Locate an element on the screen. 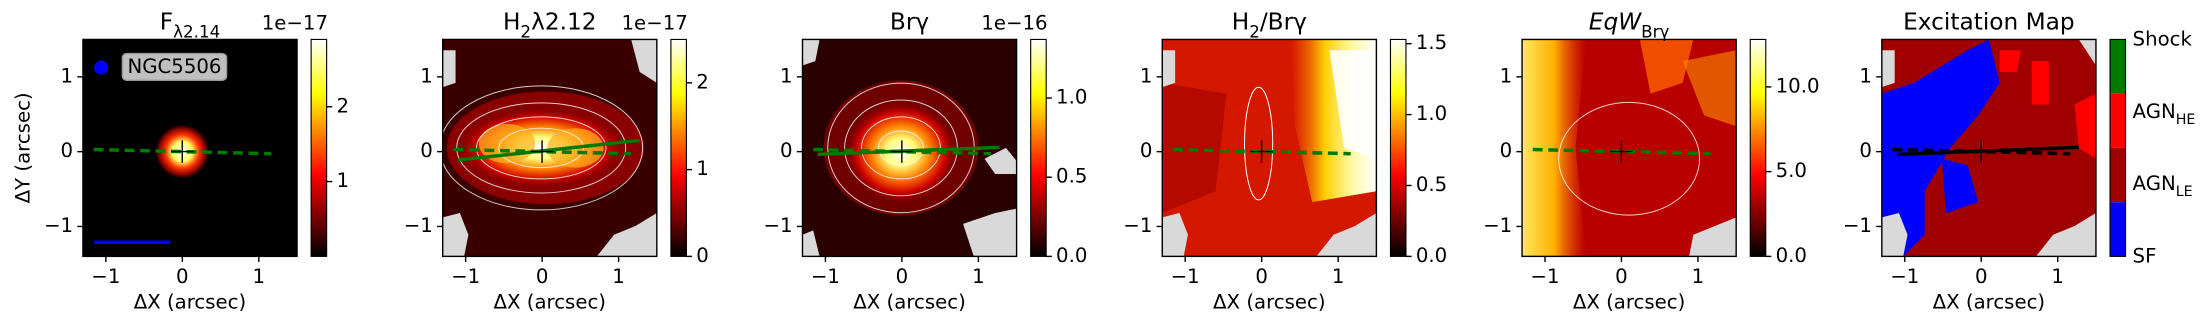 Image resolution: width=2200 pixels, height=324 pixels. colorbar-class-label: SF is located at coordinates (2145, 255).